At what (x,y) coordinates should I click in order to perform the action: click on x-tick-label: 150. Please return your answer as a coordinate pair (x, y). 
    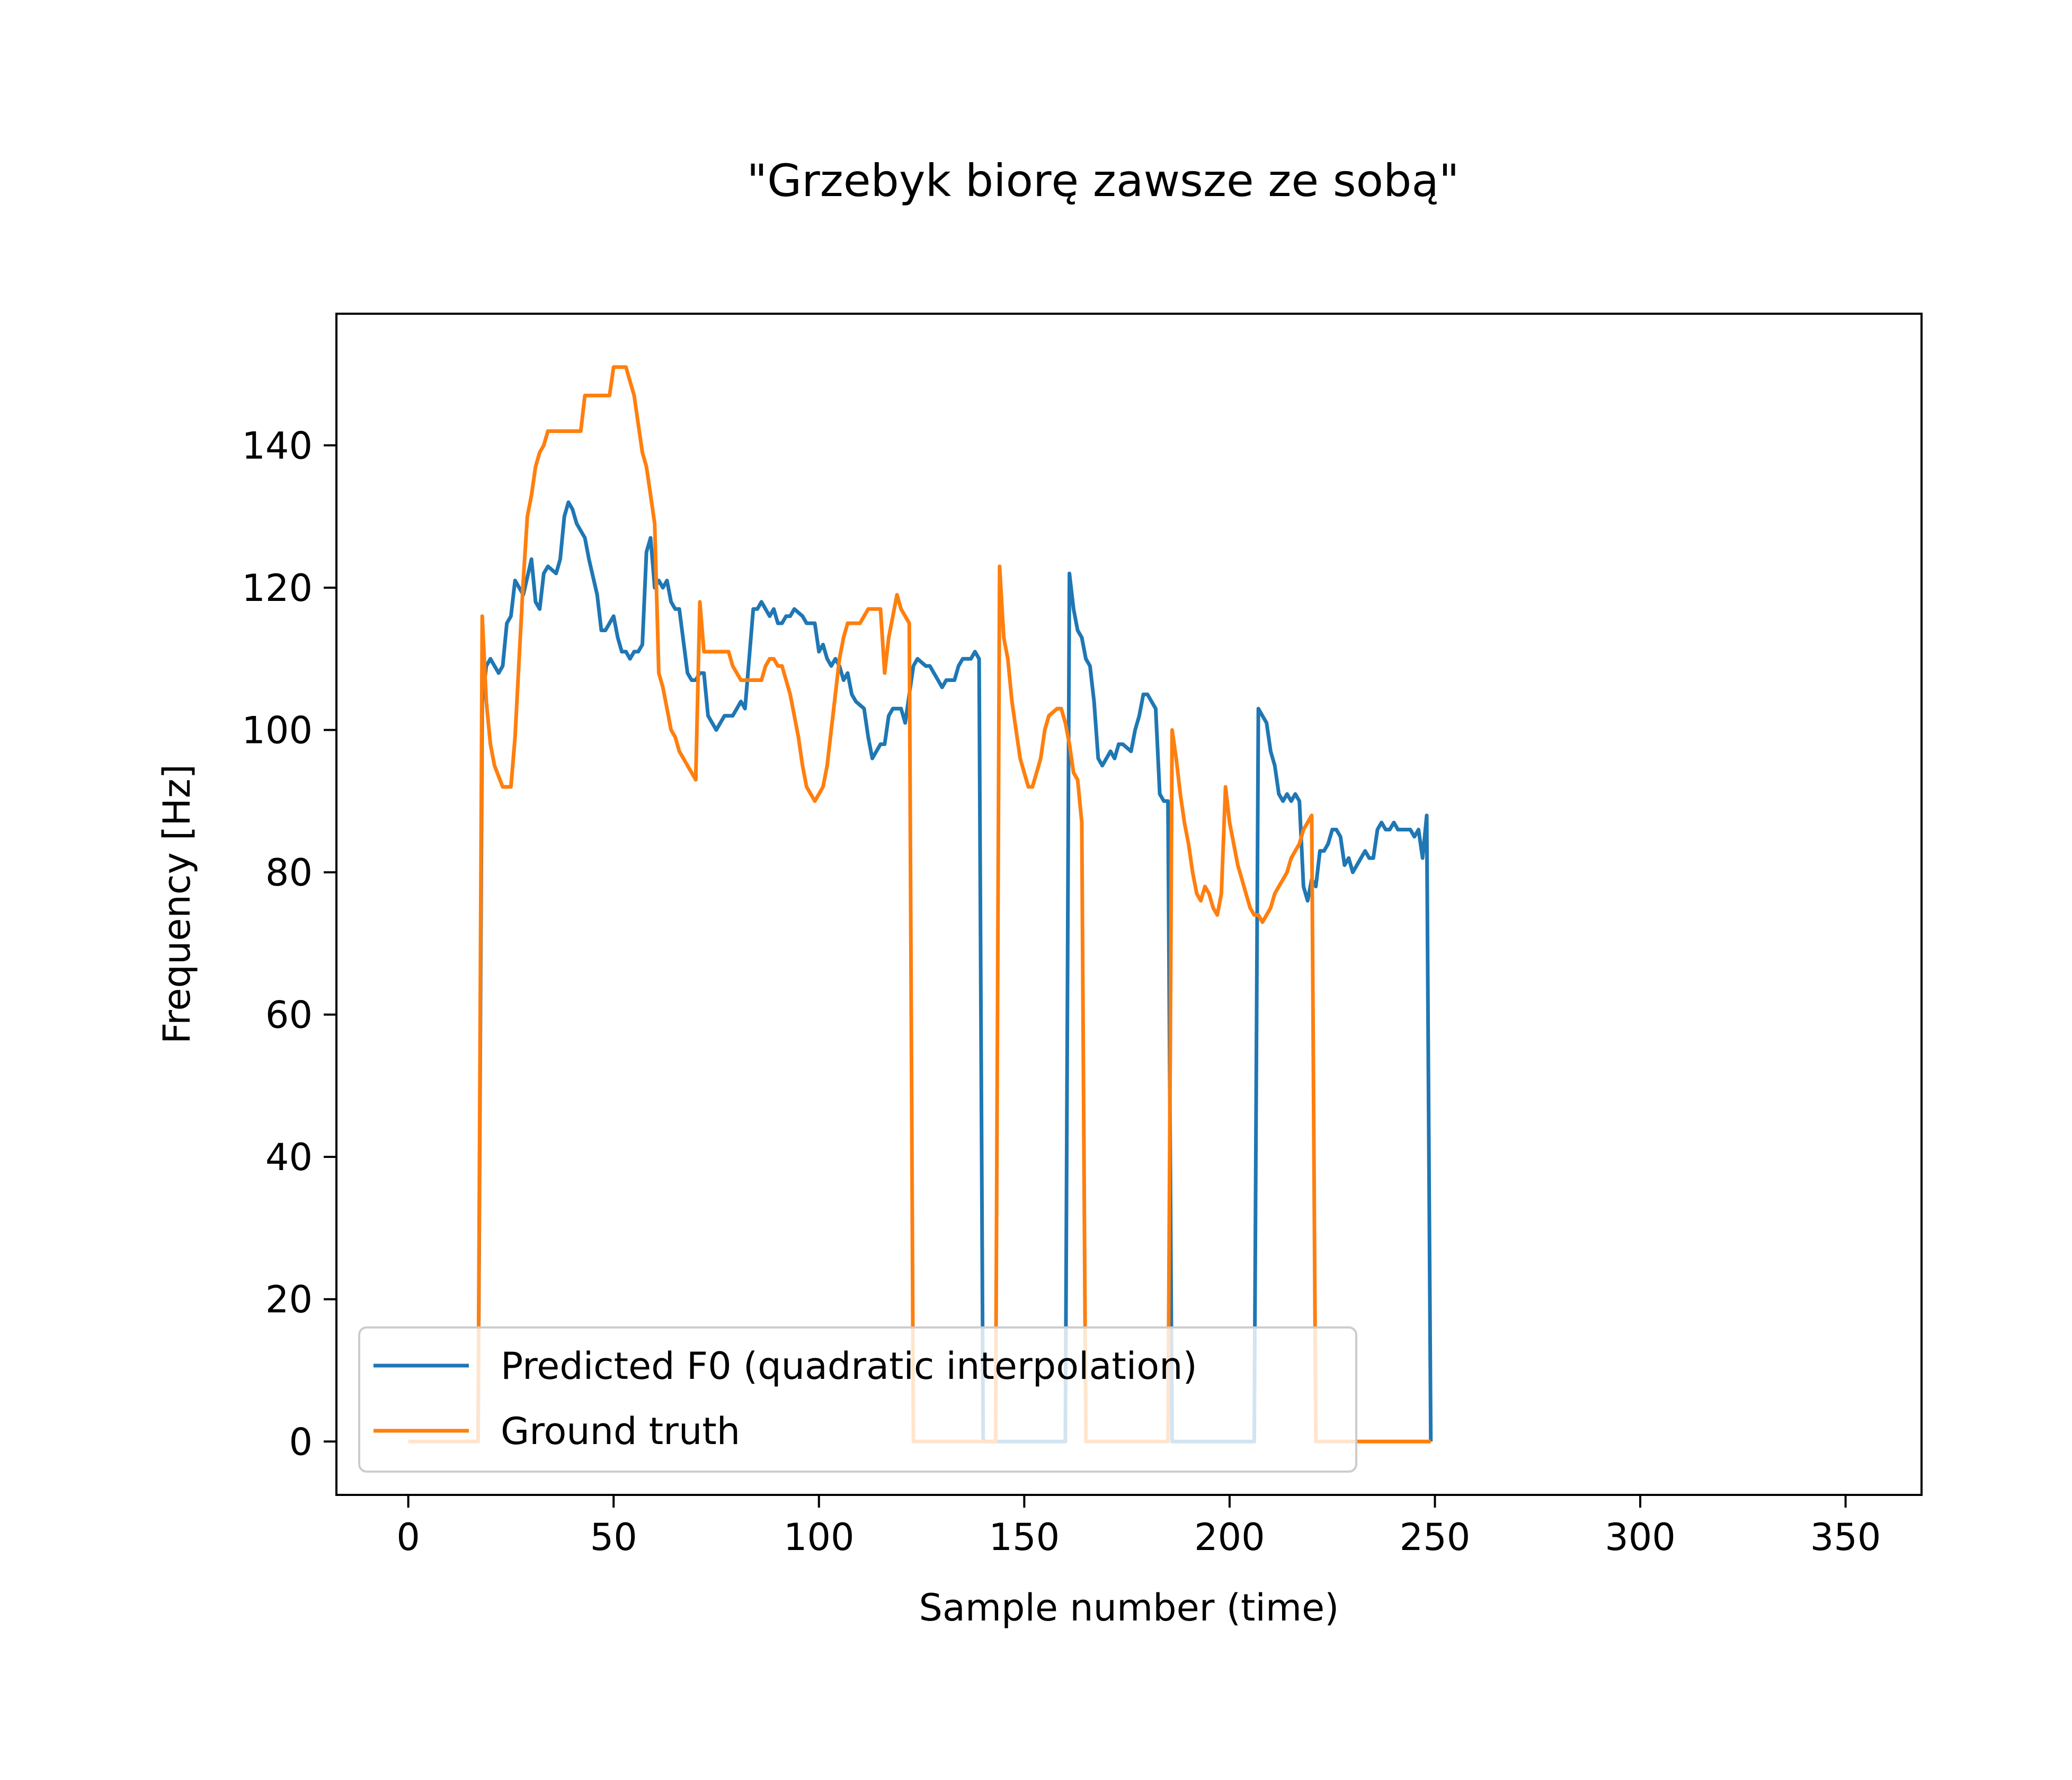
    Looking at the image, I should click on (1024, 1537).